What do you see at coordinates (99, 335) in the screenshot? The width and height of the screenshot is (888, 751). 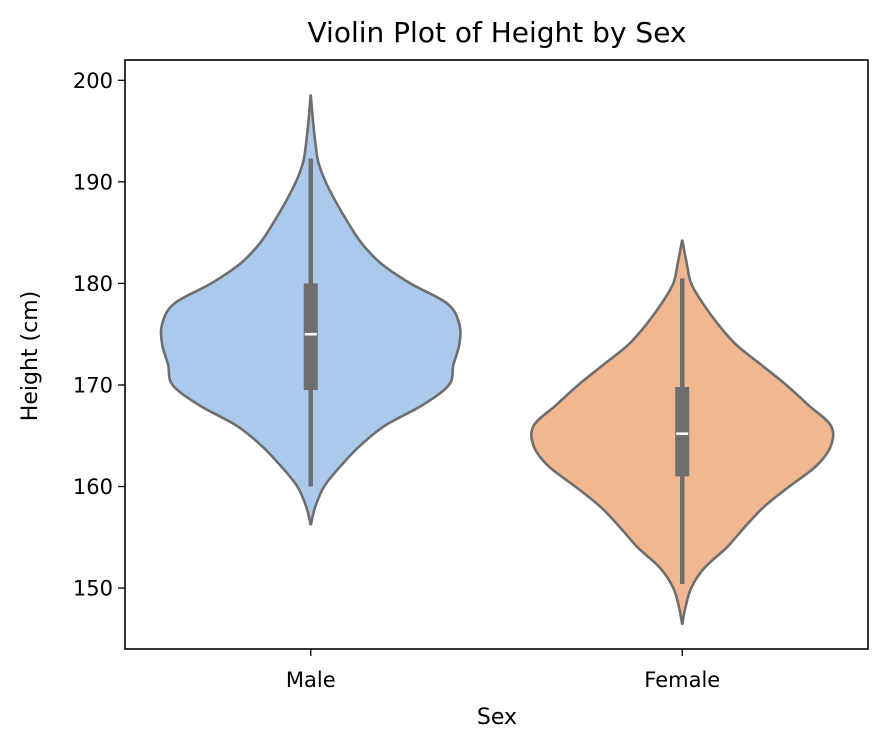 I see `y-axis-ticks: 150 160 170 180 190 200` at bounding box center [99, 335].